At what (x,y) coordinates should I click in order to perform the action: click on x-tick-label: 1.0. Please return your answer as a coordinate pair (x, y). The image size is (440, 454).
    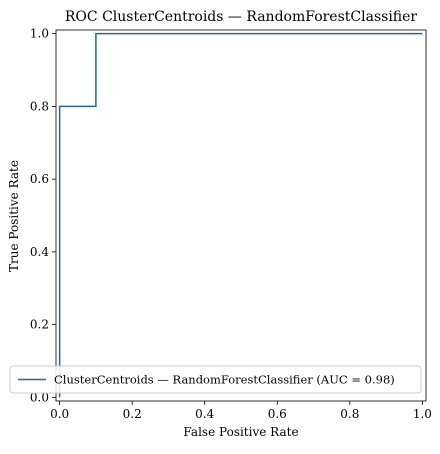
    Looking at the image, I should click on (422, 414).